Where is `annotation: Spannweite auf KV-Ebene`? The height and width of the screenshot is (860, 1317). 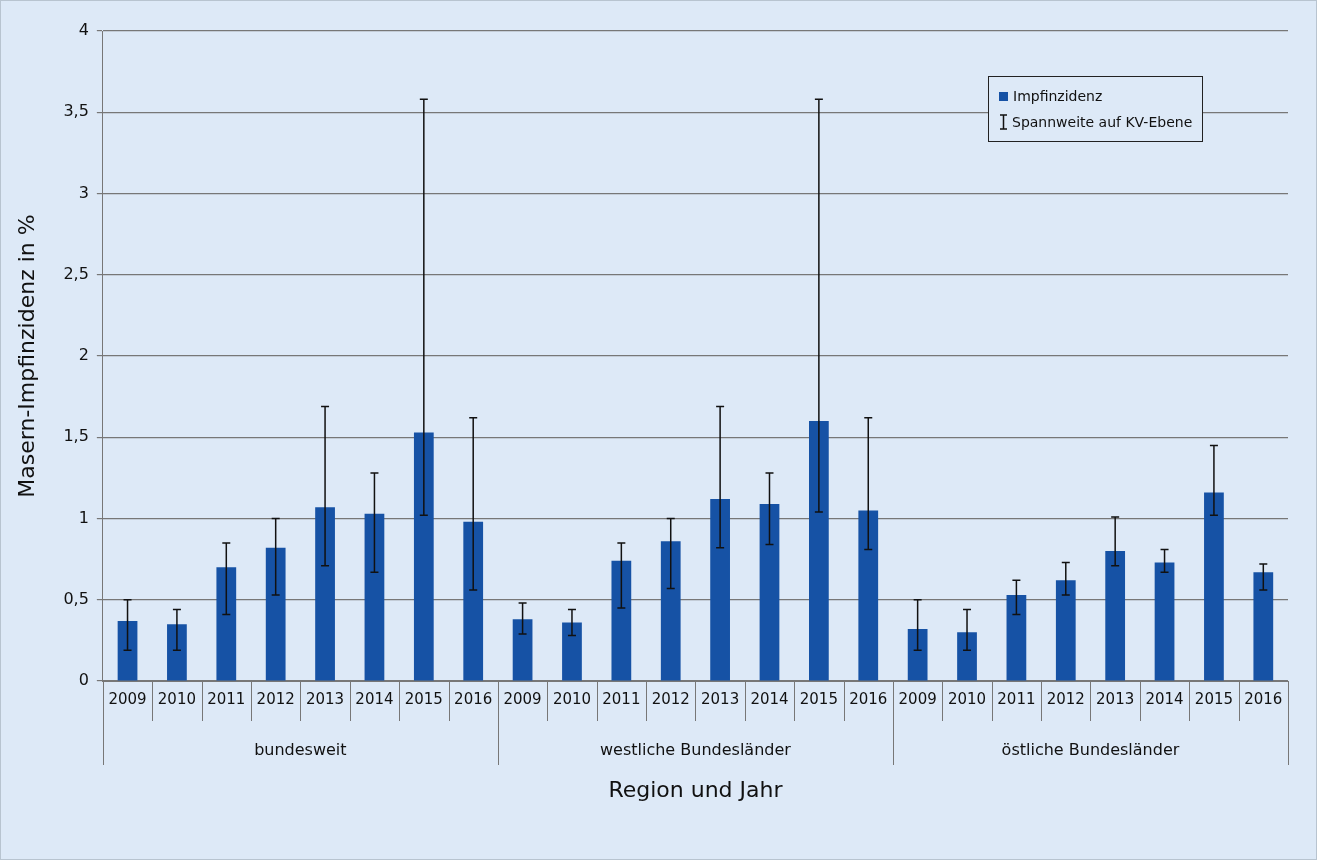 annotation: Spannweite auf KV-Ebene is located at coordinates (1102, 122).